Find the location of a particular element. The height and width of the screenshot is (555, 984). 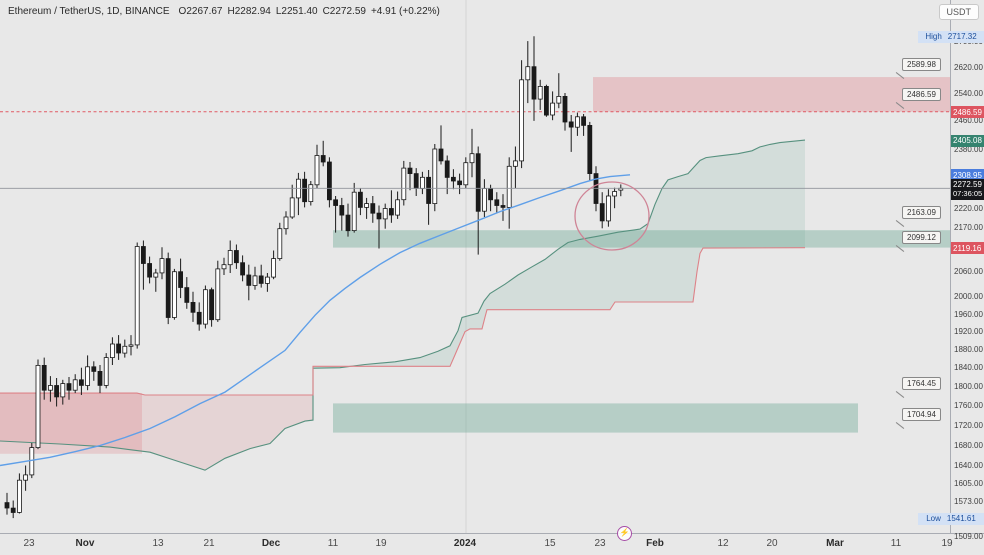

low-marker: Low 1541.61 is located at coordinates (951, 518).